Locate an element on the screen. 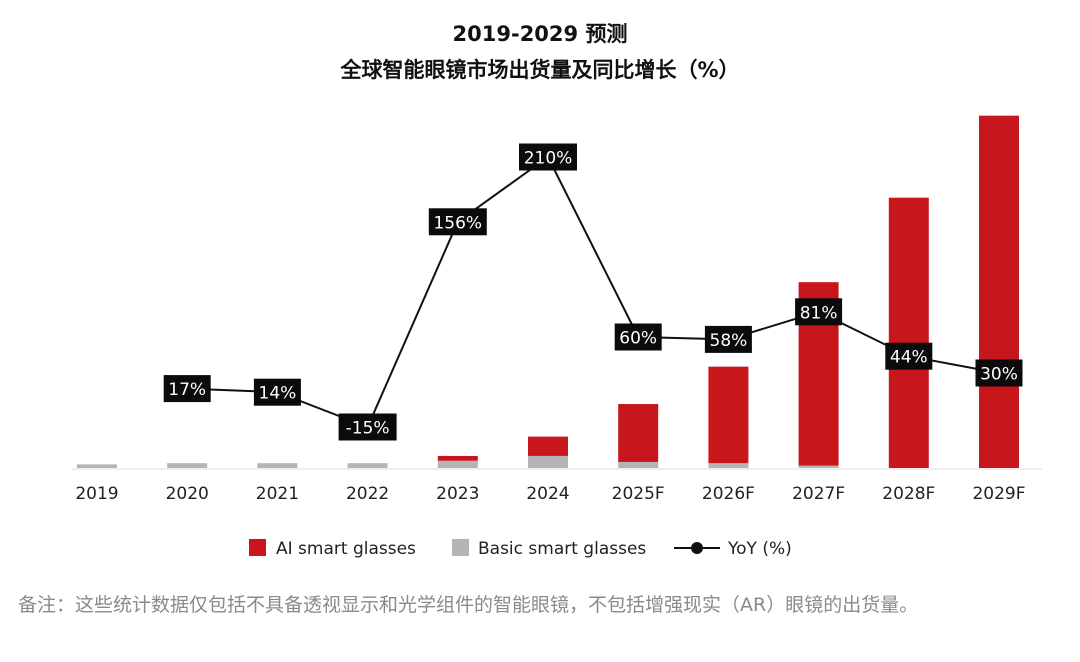 The width and height of the screenshot is (1080, 662). bar-basic-2027F is located at coordinates (818, 466).